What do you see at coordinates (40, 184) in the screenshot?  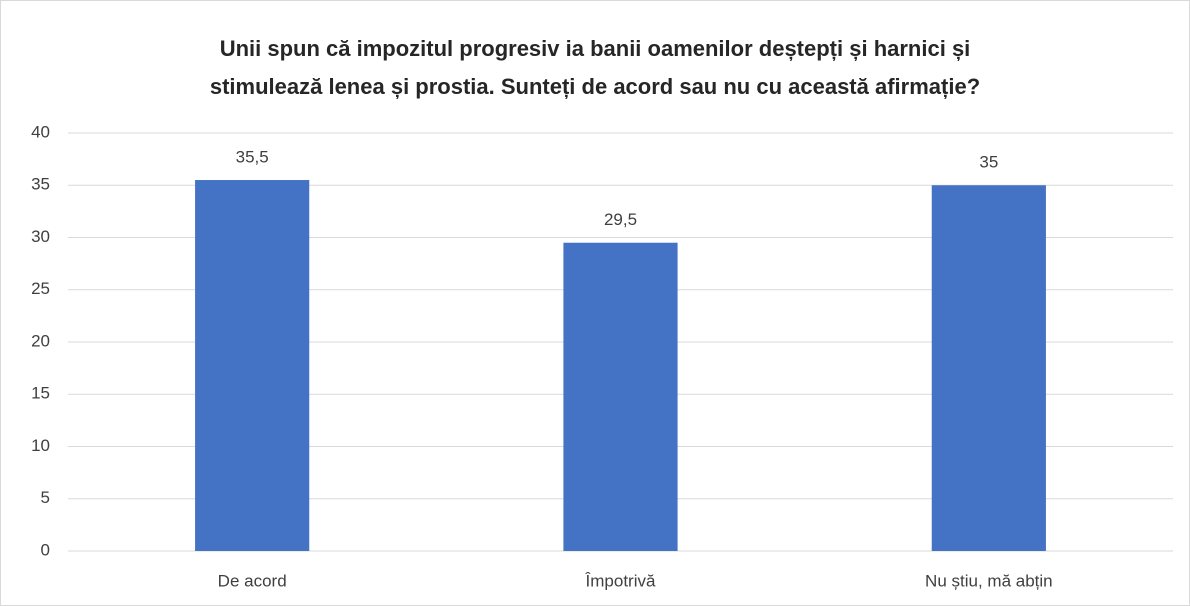 I see `y-tick-label: 35` at bounding box center [40, 184].